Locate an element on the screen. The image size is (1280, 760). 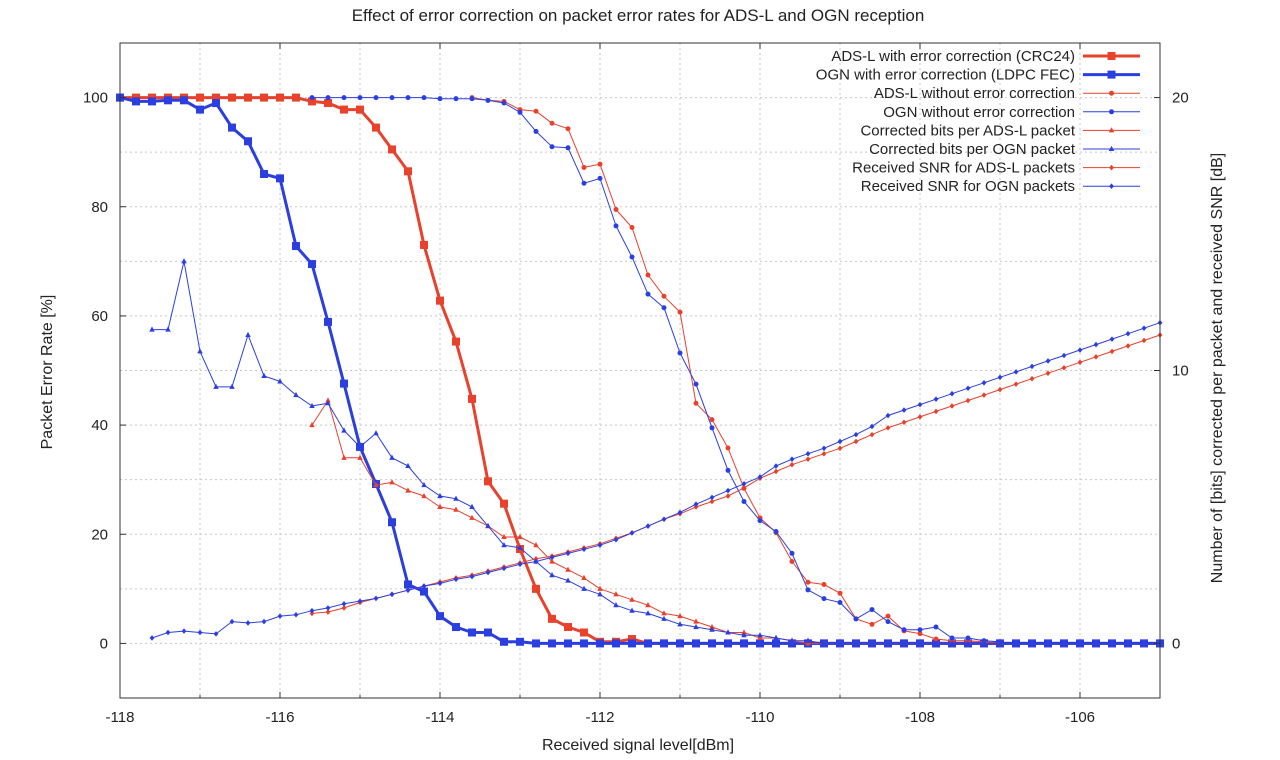
x-tick-label: -106 is located at coordinates (1080, 717).